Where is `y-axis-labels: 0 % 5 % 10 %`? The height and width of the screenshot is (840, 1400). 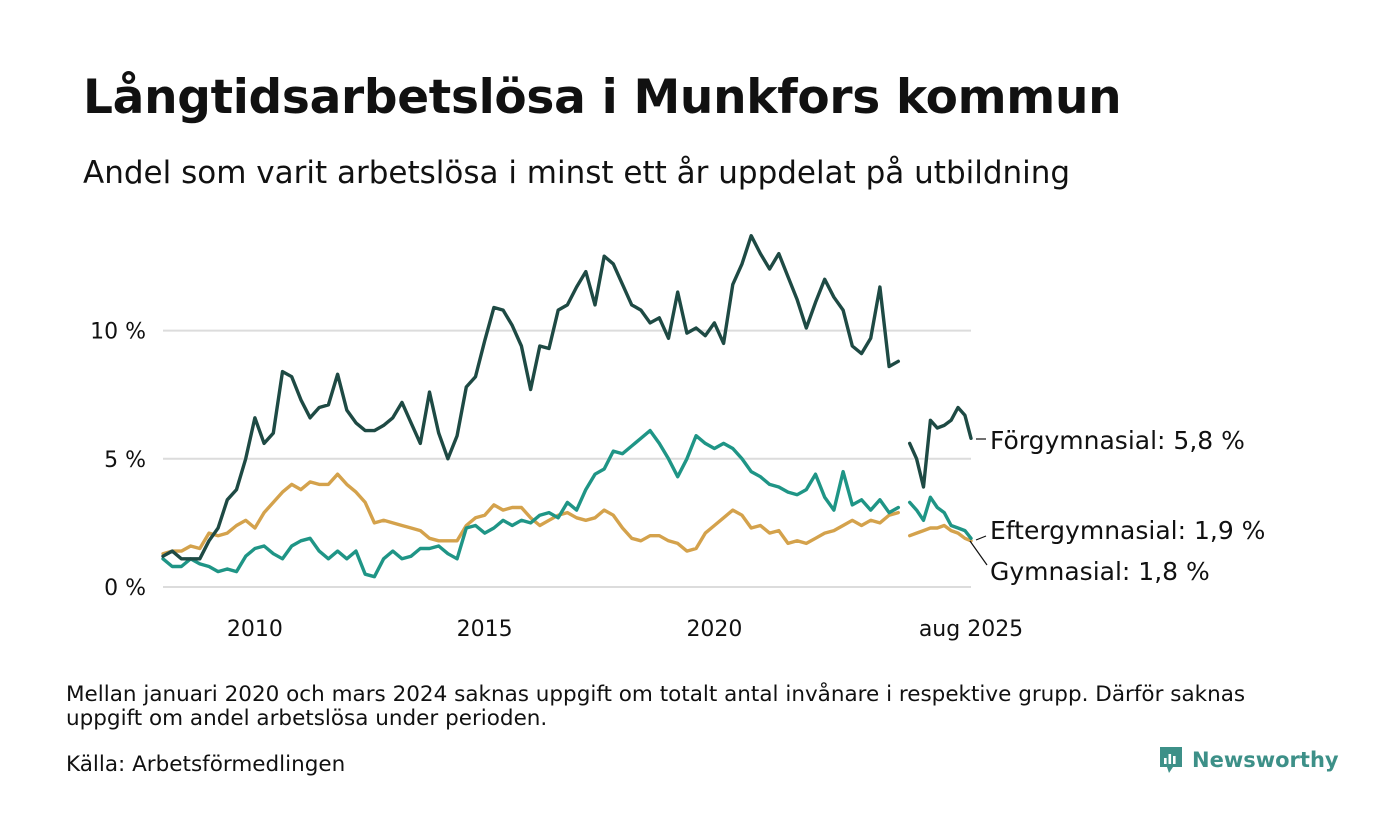 y-axis-labels: 0 % 5 % 10 % is located at coordinates (118, 460).